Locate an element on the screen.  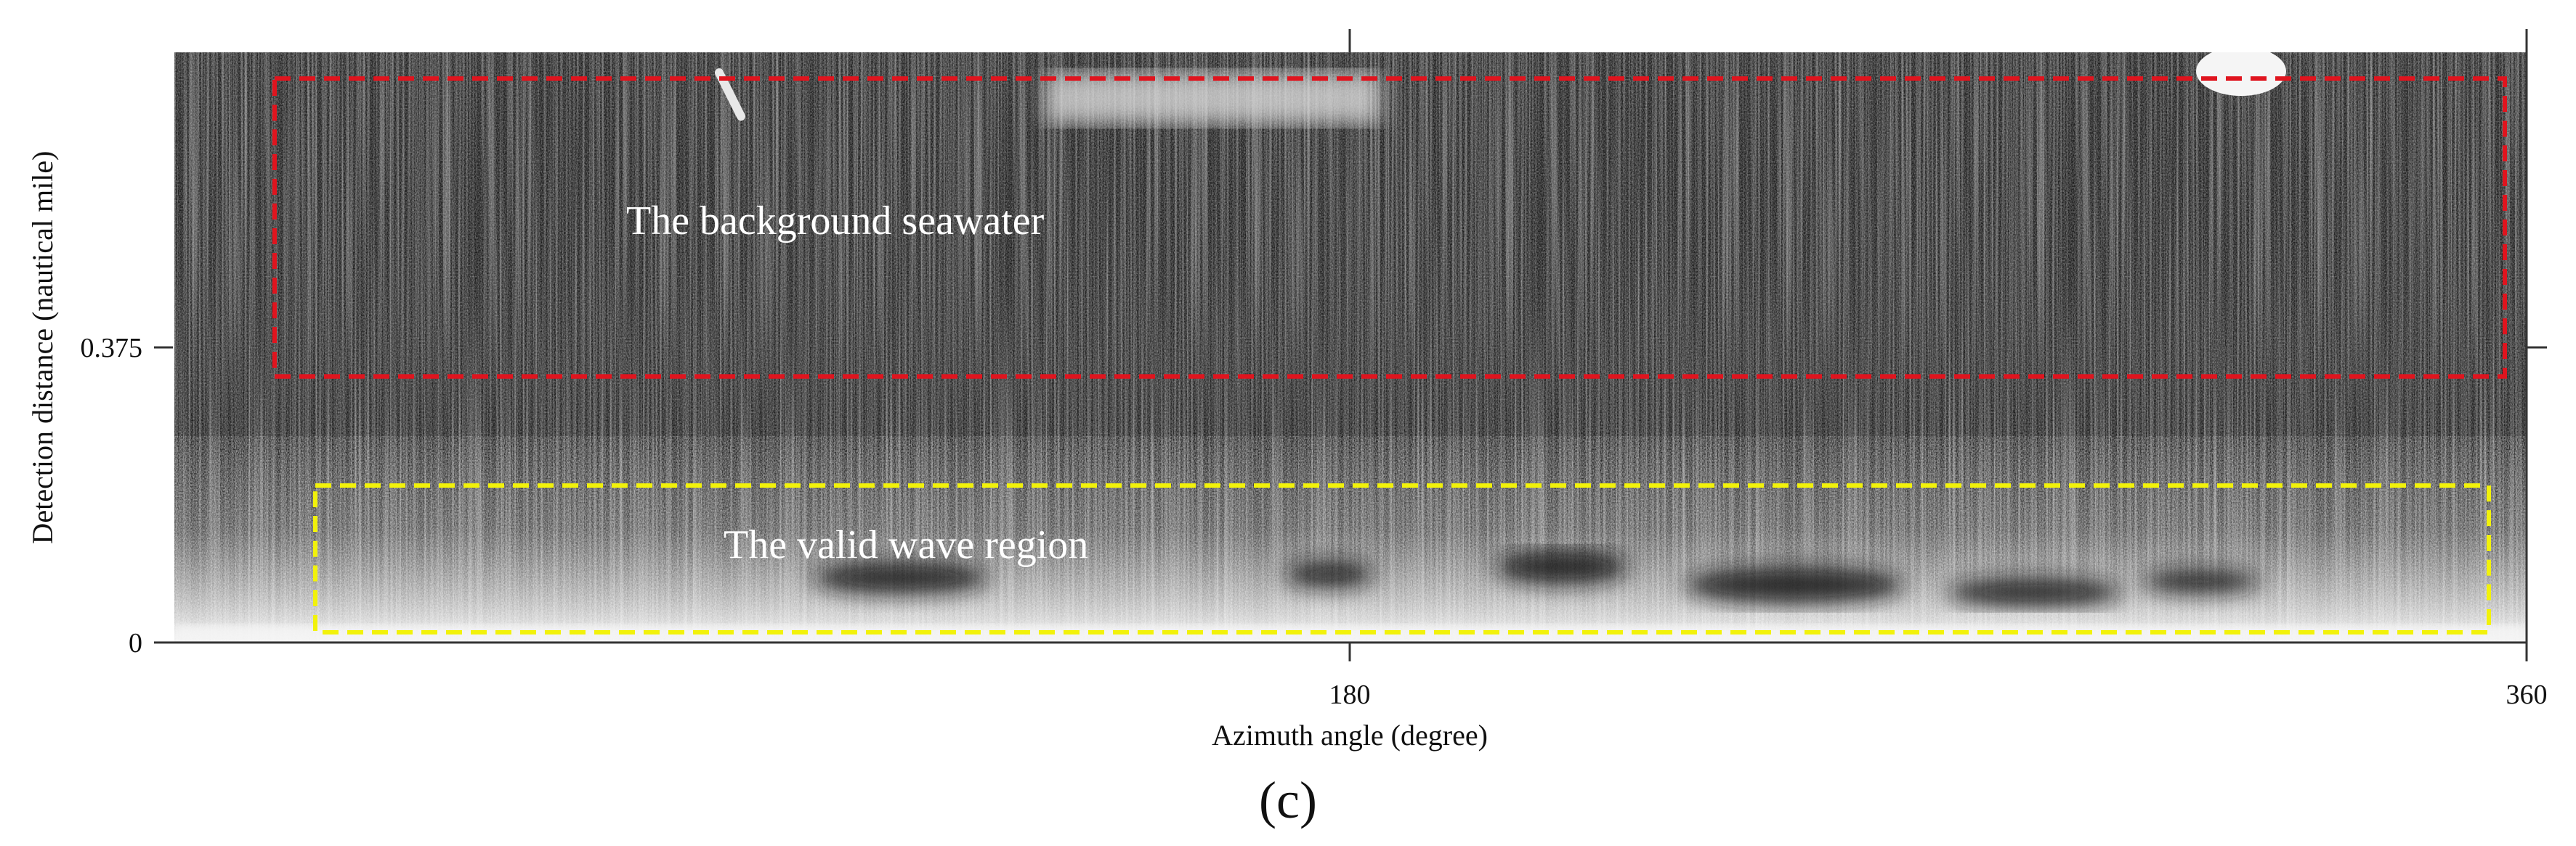
valid-wave-region-label: The valid wave region is located at coordinates (906, 545).